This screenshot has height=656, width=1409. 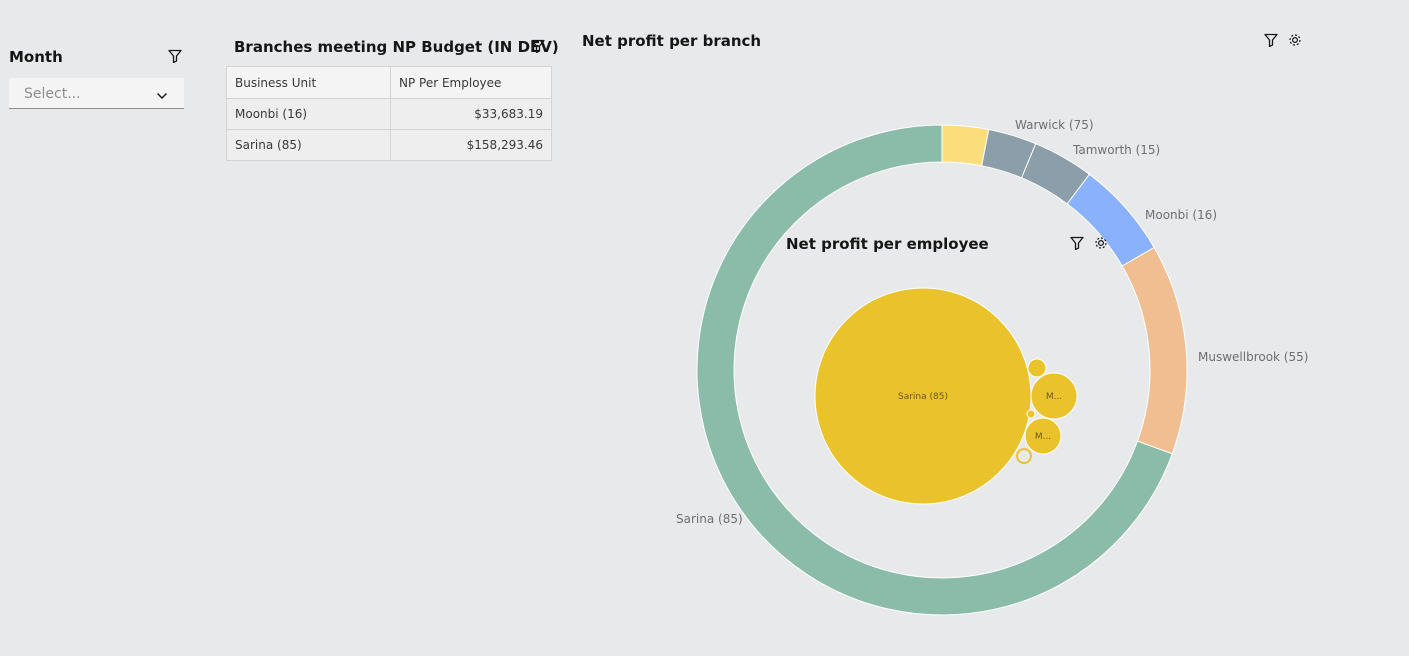 I want to click on column-header-business-unit: Business Unit, so click(x=308, y=82).